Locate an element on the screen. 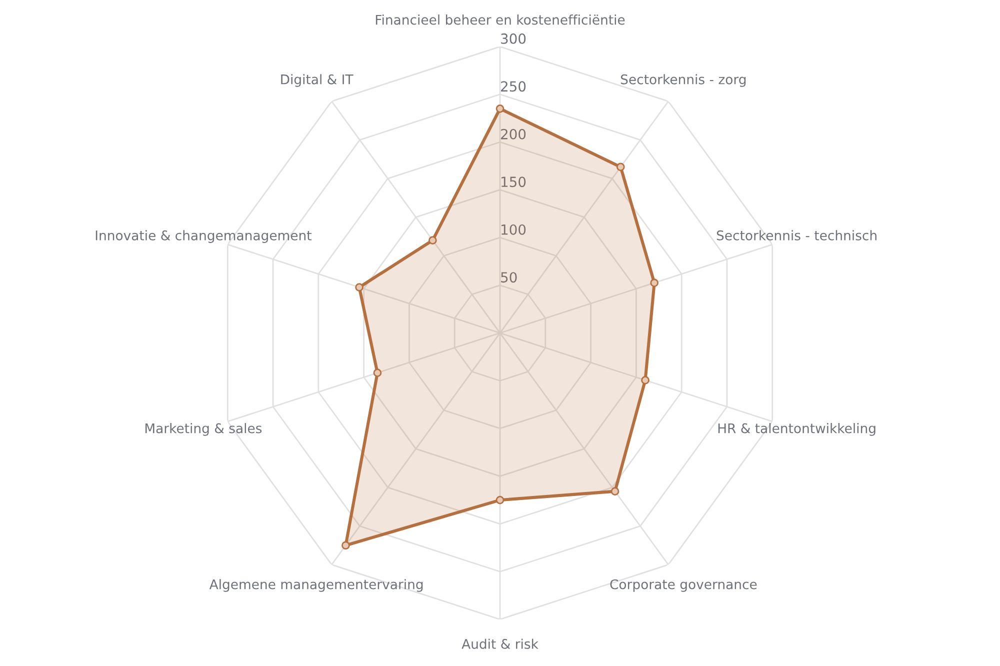 The image size is (1000, 666). y-tick-label: 250 is located at coordinates (513, 86).